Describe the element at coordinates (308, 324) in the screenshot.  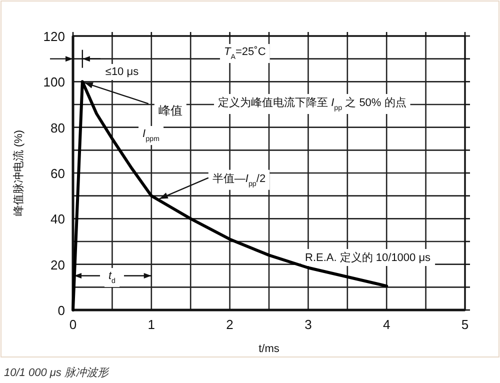
I see `x-tick-label: 3` at that location.